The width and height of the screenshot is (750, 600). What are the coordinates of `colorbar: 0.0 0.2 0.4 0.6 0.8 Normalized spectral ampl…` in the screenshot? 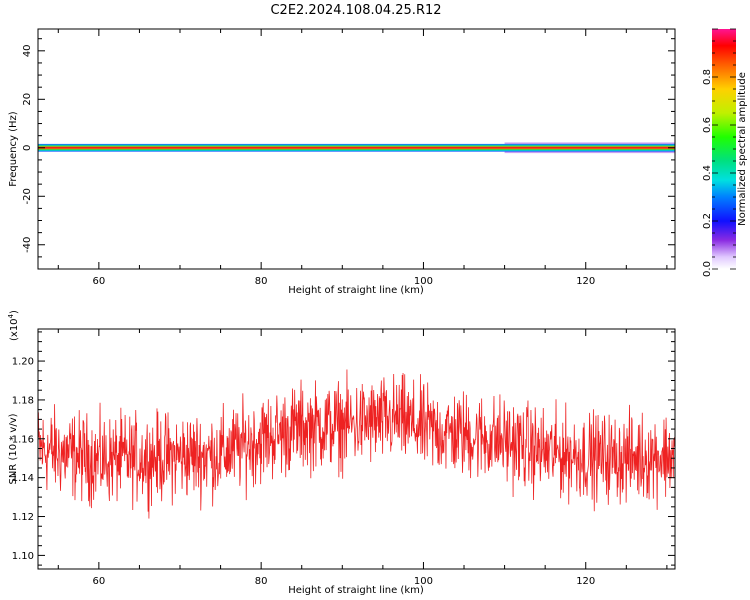 It's located at (725, 152).